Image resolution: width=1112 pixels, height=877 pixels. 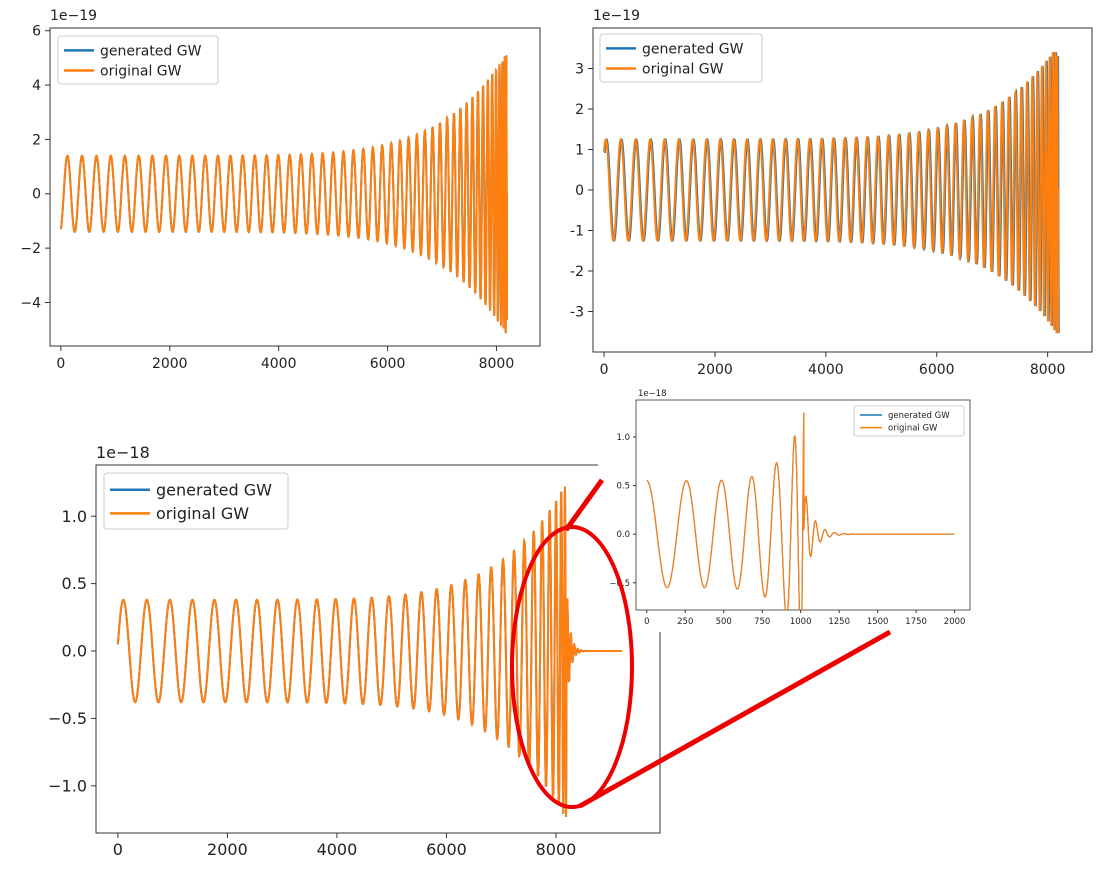 I want to click on zoom-annotation, so click(x=701, y=643).